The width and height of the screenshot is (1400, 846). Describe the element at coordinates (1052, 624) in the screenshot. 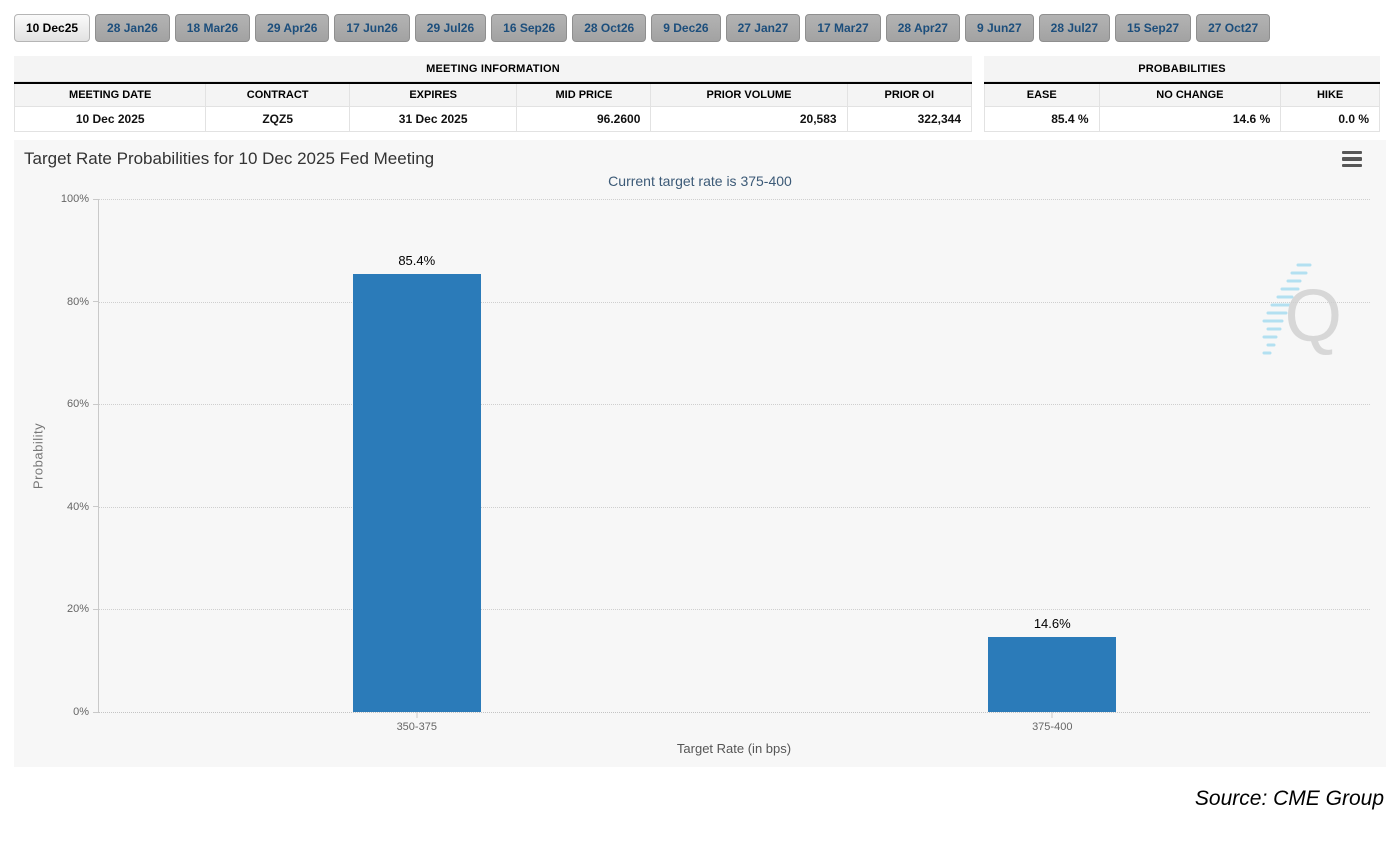

I see `bar-value-label: 14.6%` at that location.